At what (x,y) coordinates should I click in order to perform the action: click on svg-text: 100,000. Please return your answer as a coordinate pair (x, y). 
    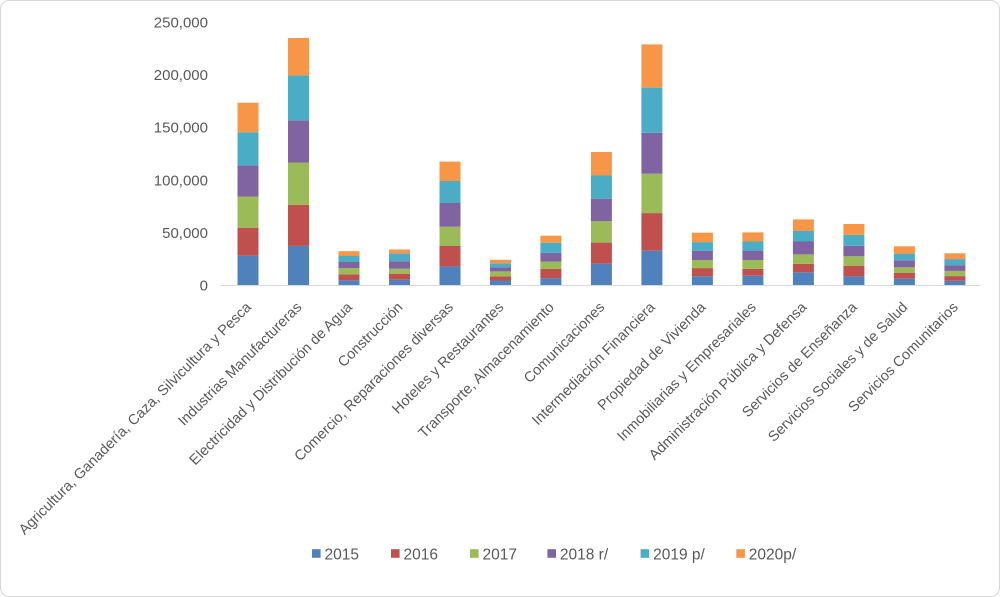
    Looking at the image, I should click on (181, 180).